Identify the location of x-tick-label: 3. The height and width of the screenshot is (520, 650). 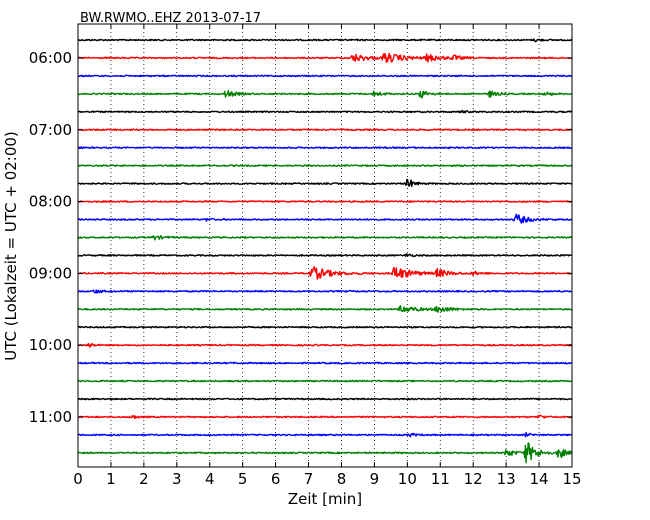
(177, 479).